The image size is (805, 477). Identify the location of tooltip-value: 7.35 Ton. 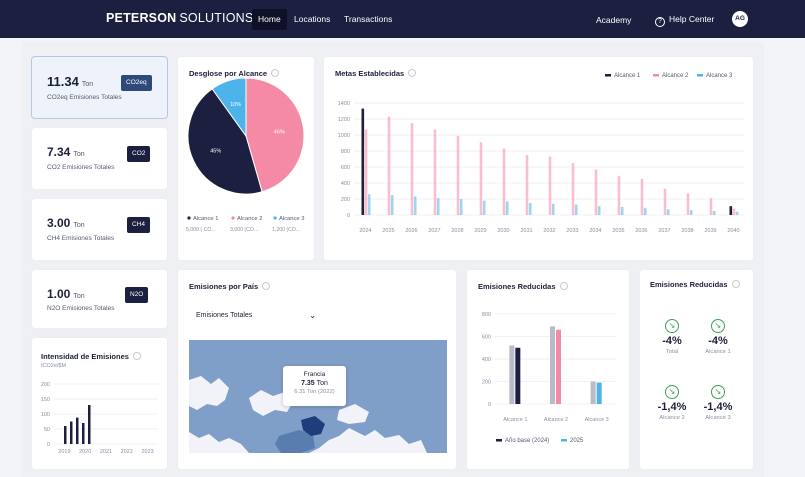
(314, 383).